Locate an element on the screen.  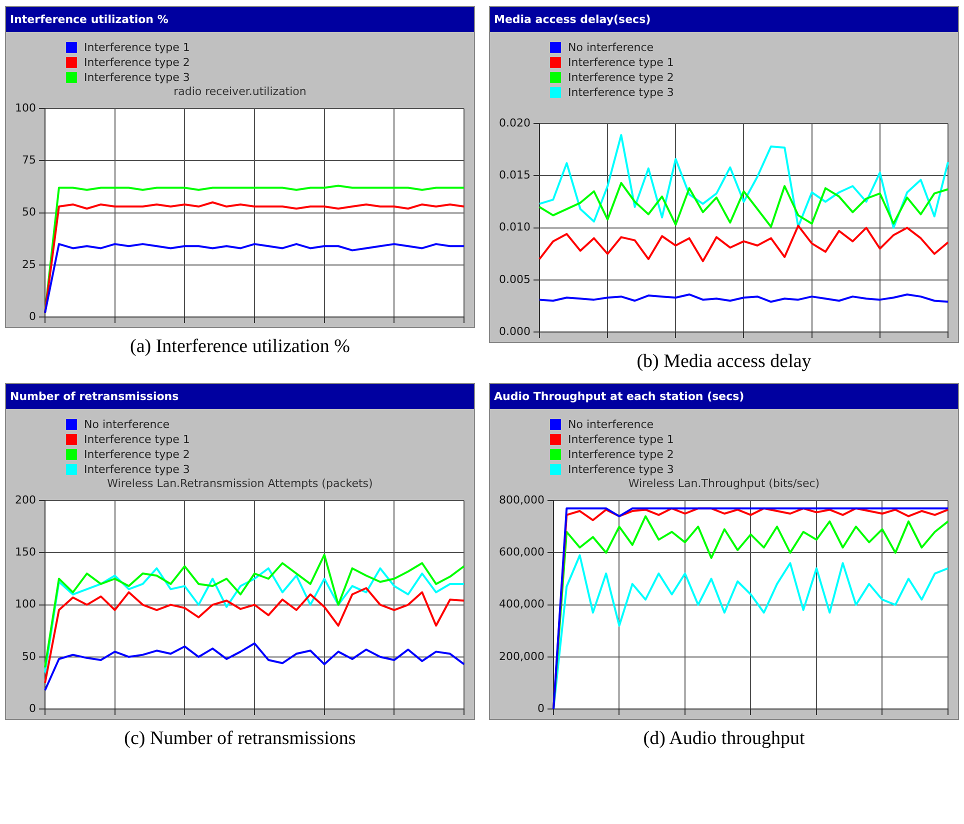
y-tick-label: 200,000 is located at coordinates (521, 656).